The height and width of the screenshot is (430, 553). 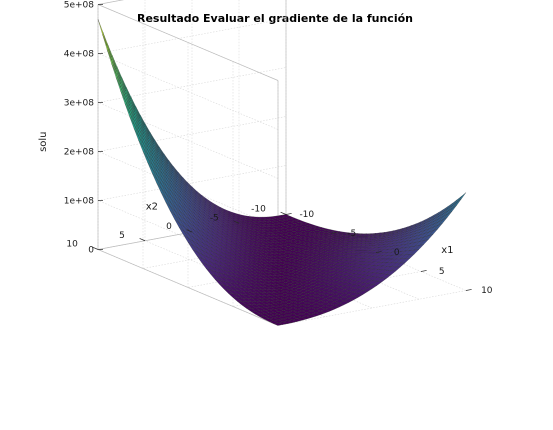 I want to click on y-tick-label: 0, so click(x=169, y=227).